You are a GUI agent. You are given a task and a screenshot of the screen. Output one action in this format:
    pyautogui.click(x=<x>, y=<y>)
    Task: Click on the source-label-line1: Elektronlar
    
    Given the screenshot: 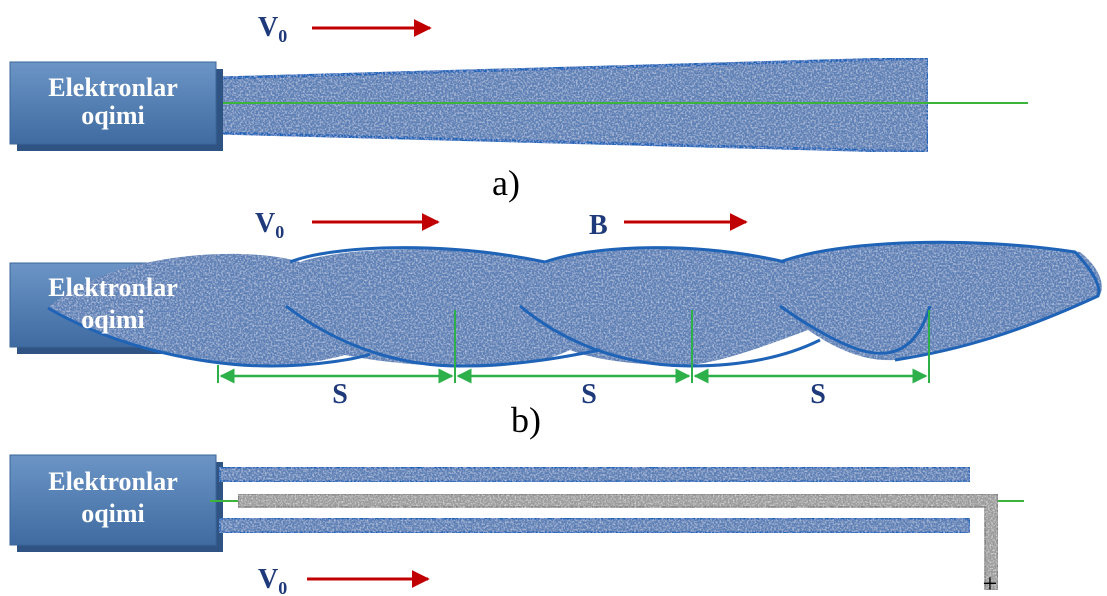 What is the action you would take?
    pyautogui.click(x=113, y=87)
    